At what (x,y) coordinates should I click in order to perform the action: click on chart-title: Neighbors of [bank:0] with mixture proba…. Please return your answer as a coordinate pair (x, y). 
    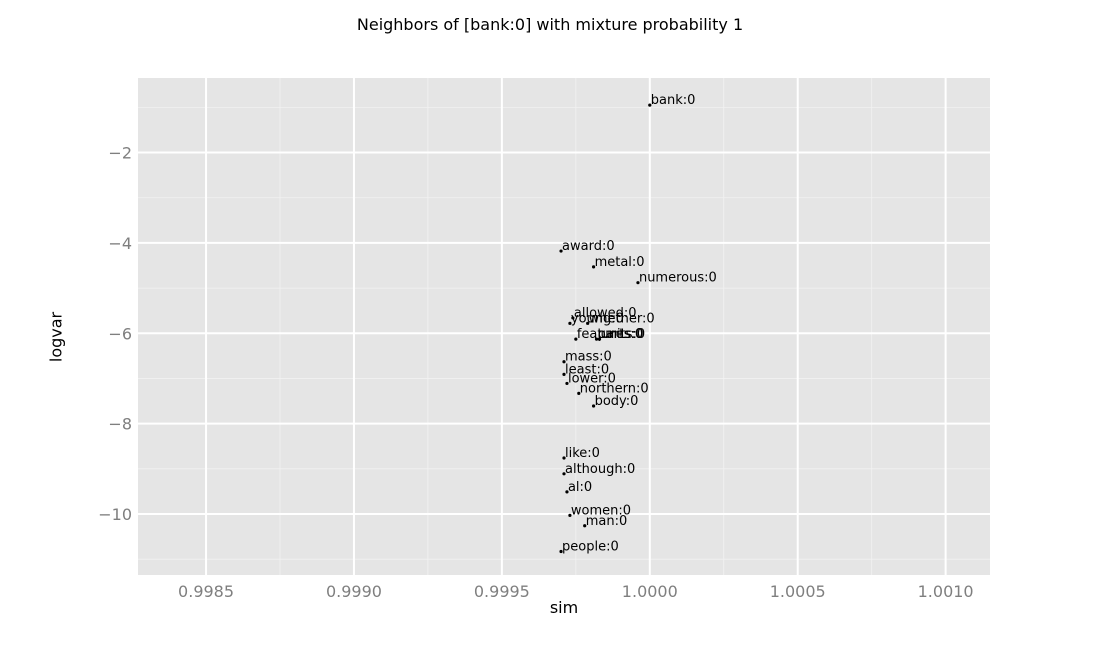
    Looking at the image, I should click on (550, 24).